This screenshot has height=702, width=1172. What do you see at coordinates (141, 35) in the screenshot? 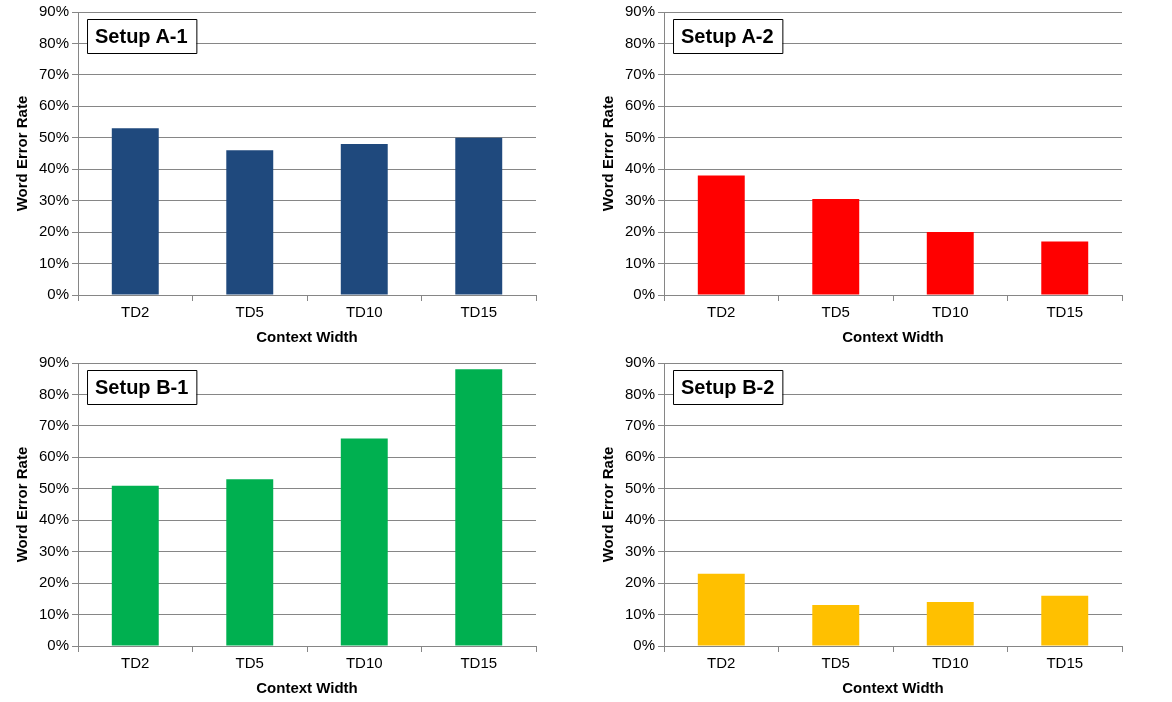
I see `text: Setup A-1` at bounding box center [141, 35].